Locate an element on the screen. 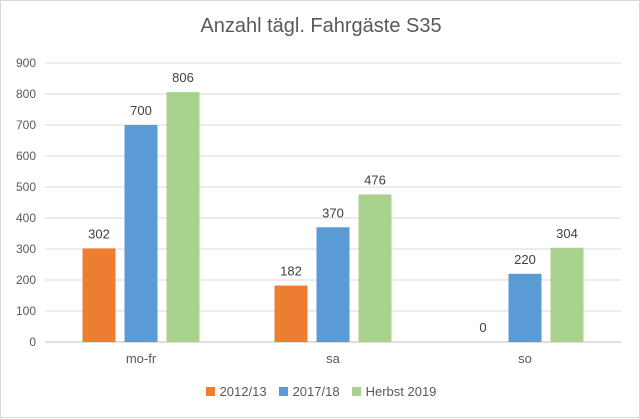 The height and width of the screenshot is (419, 640). x-tick-label: sa is located at coordinates (333, 358).